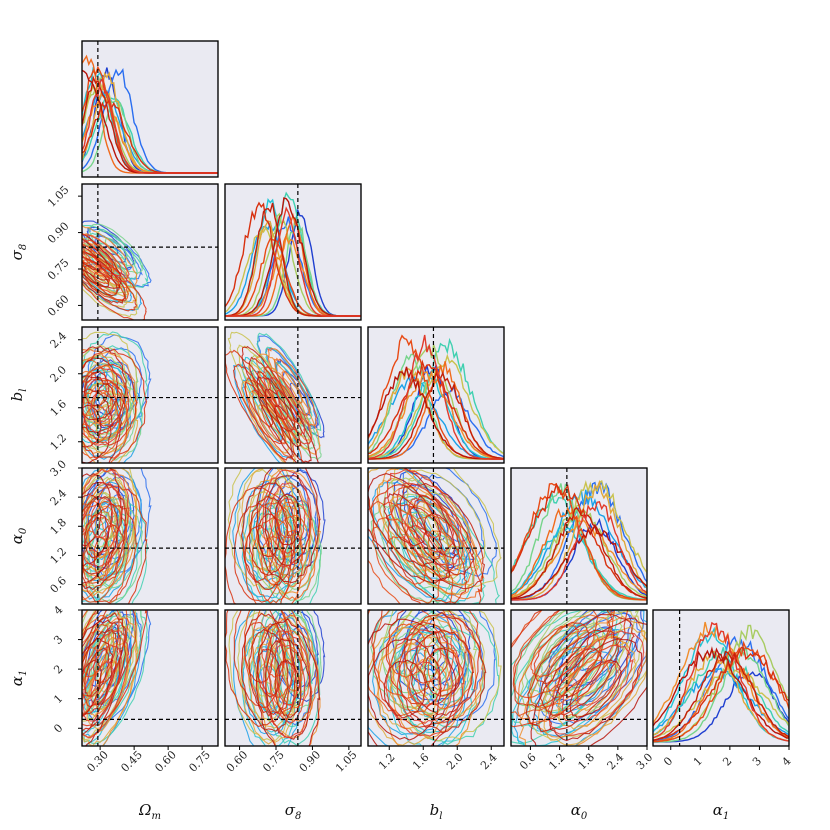 This screenshot has width=830, height=830. I want to click on panel-bl-bl, so click(436, 395).